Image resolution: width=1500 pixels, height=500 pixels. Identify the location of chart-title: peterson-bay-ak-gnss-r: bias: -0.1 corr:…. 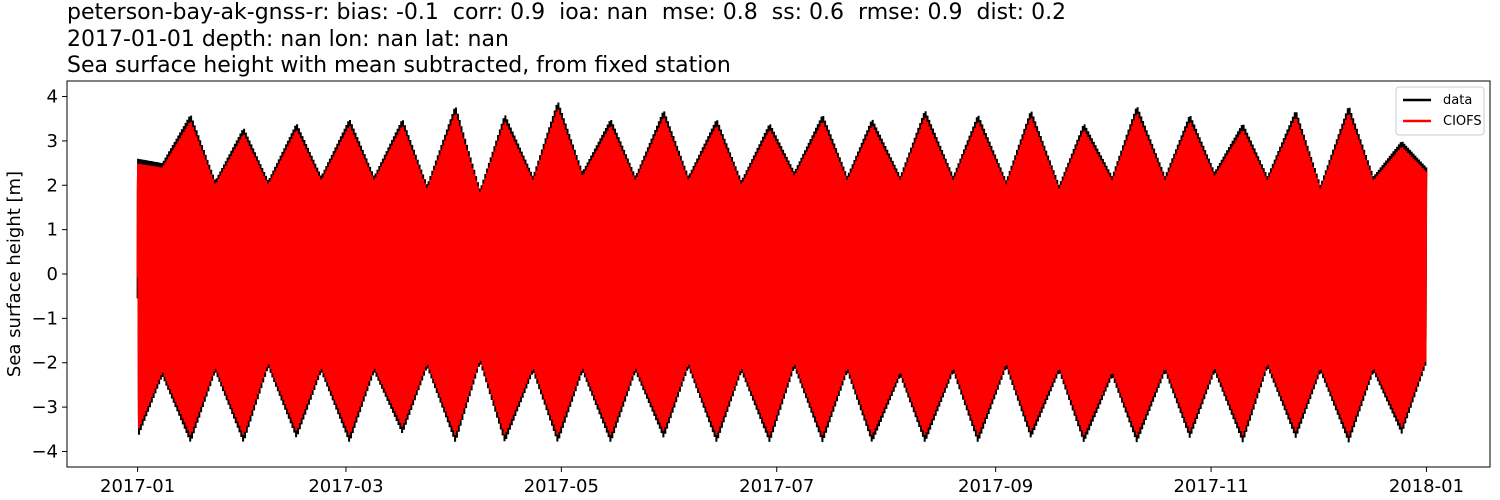
(566, 40).